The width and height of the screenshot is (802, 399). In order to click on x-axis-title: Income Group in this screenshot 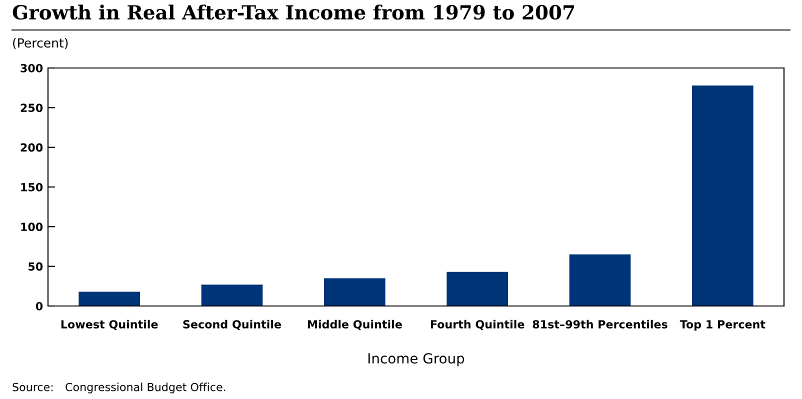, I will do `click(416, 359)`.